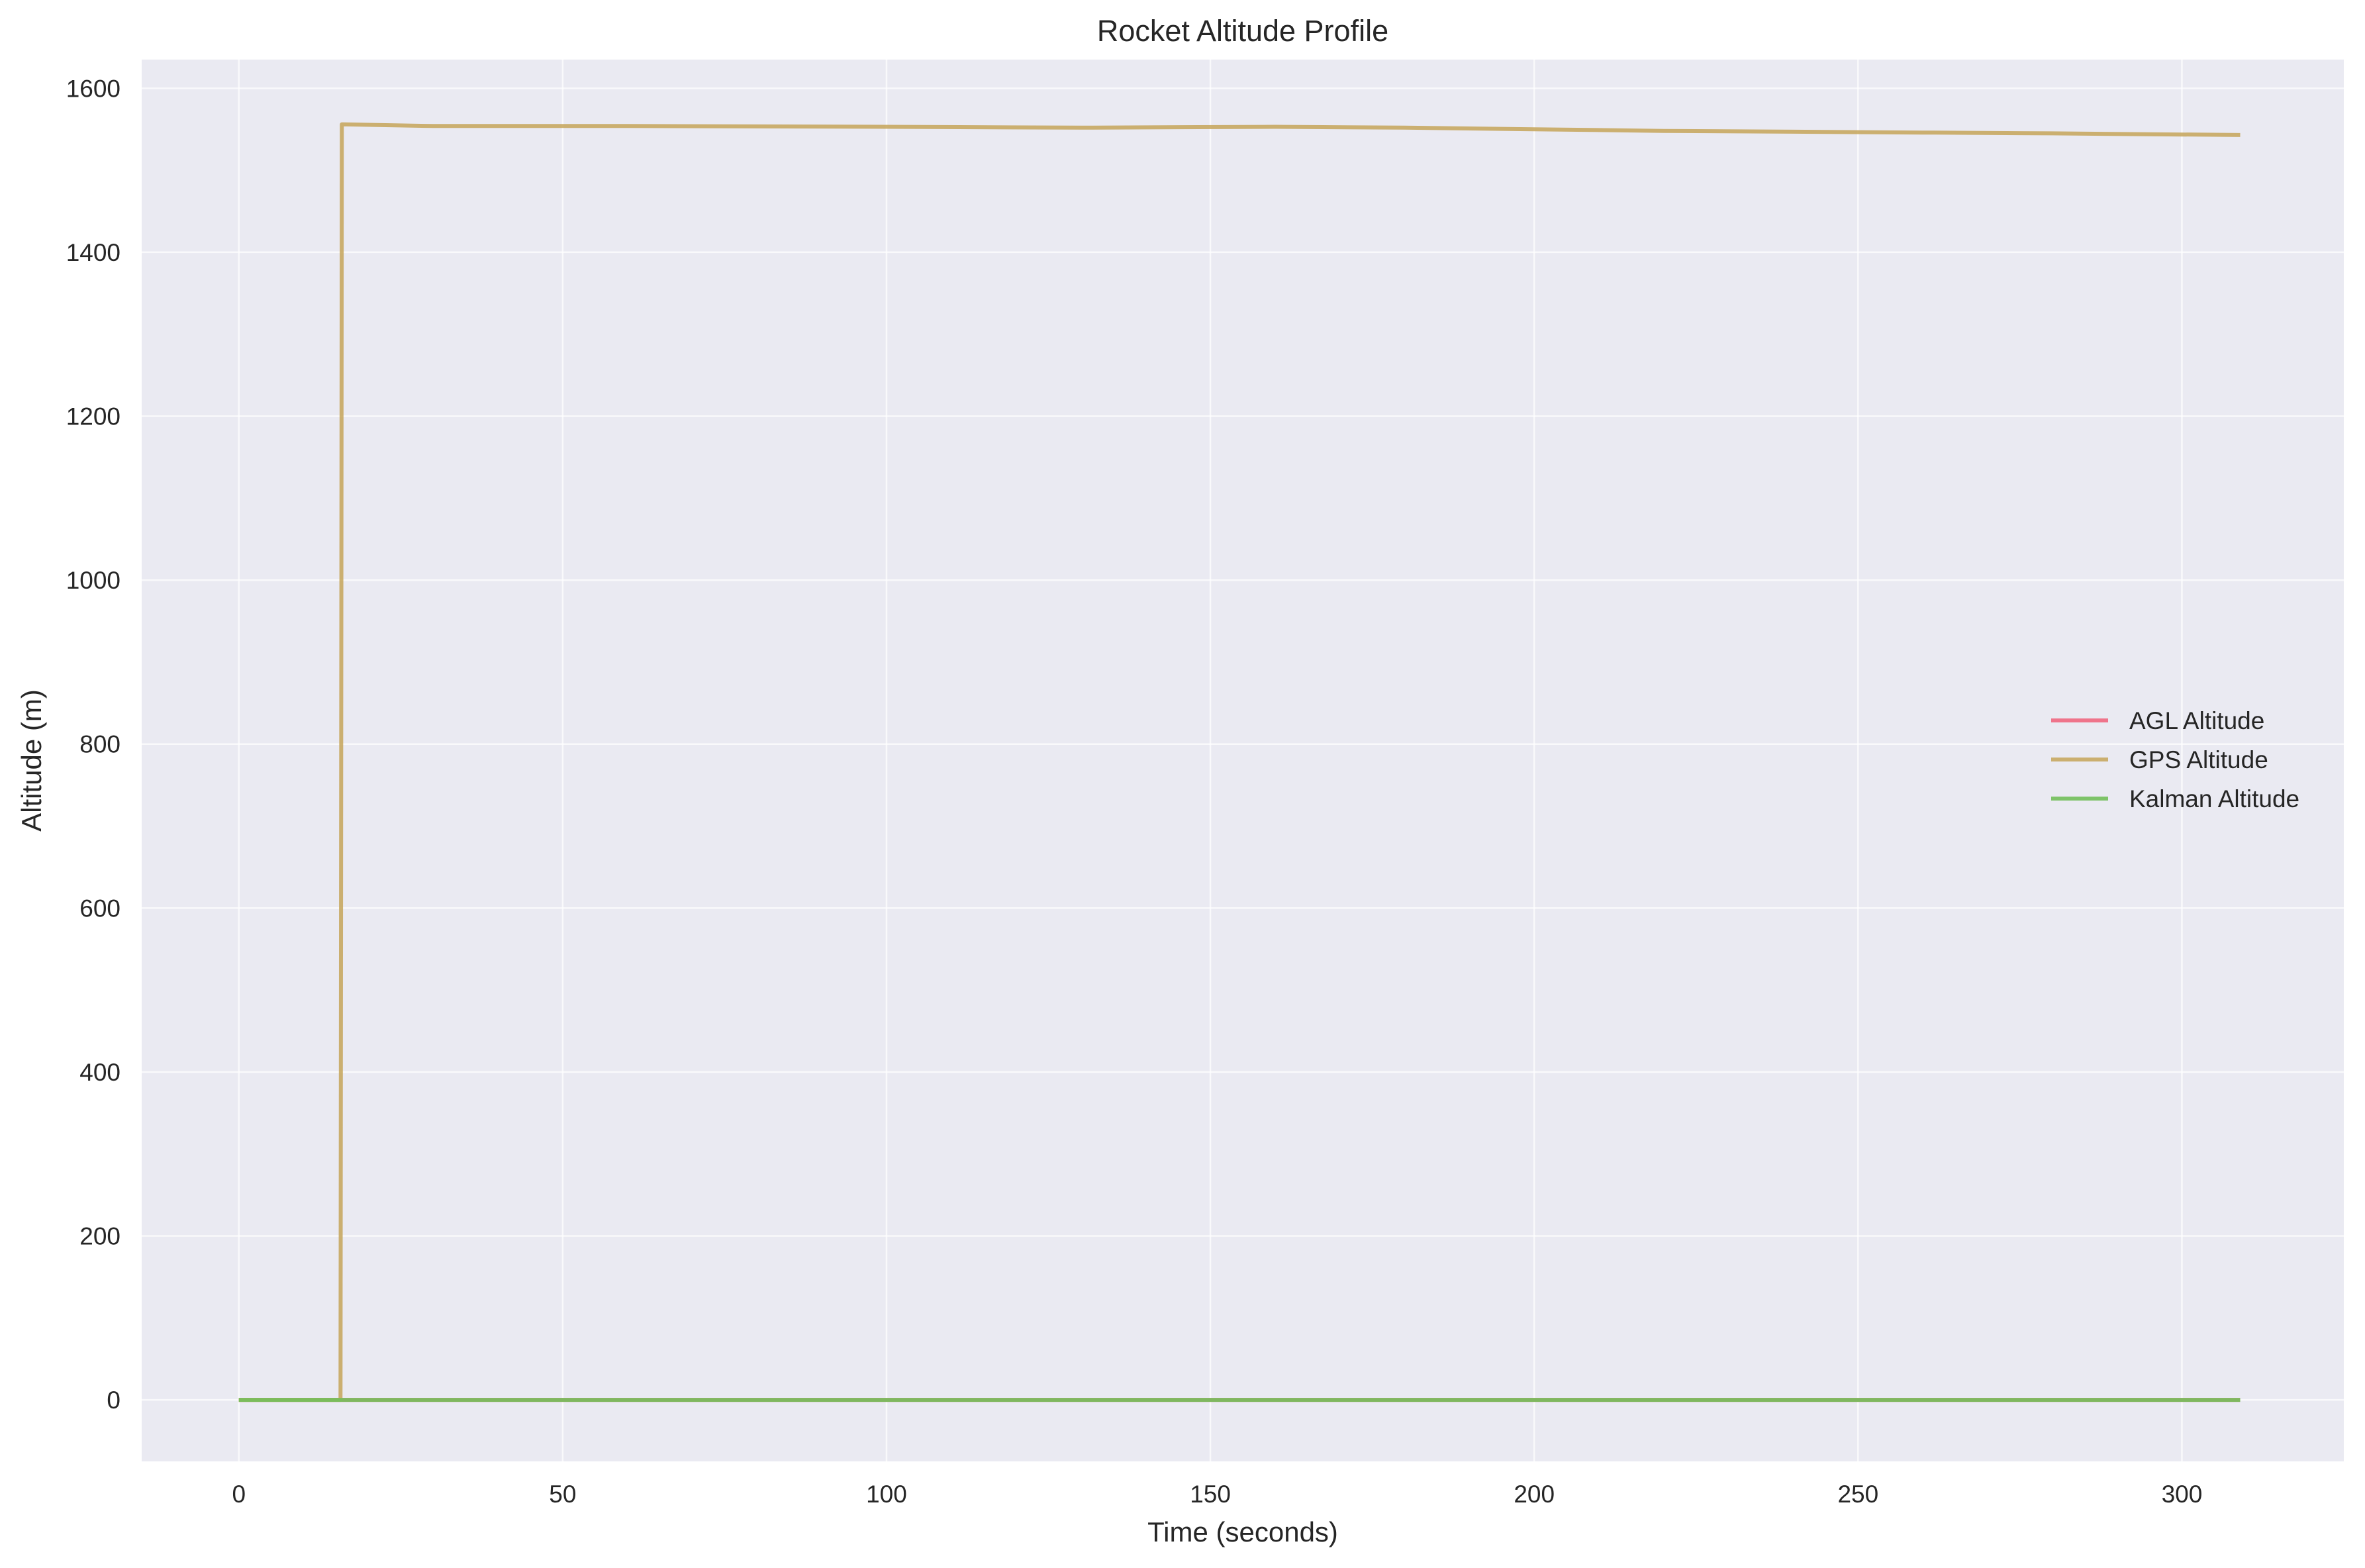 The width and height of the screenshot is (2365, 1568). Describe the element at coordinates (93, 580) in the screenshot. I see `y-tick-label: 1000` at that location.